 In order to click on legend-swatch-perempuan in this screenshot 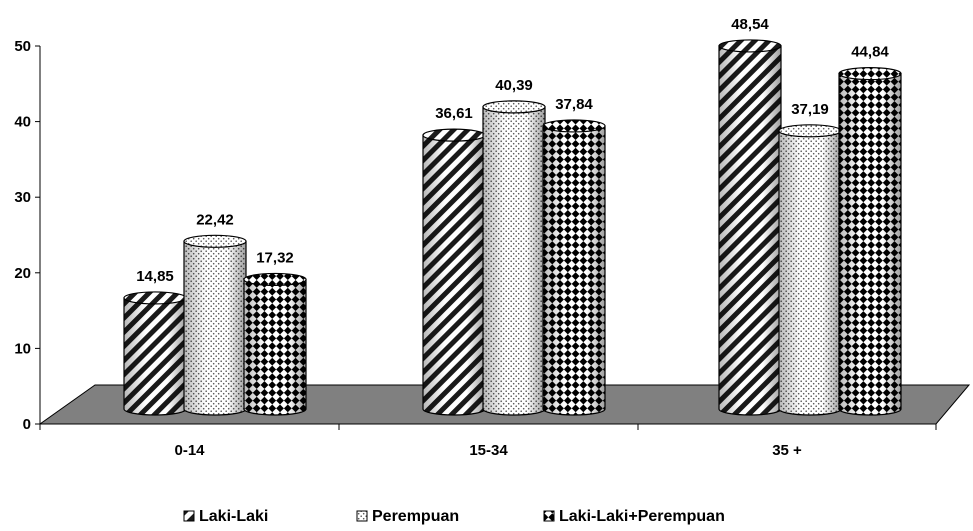, I will do `click(362, 516)`.